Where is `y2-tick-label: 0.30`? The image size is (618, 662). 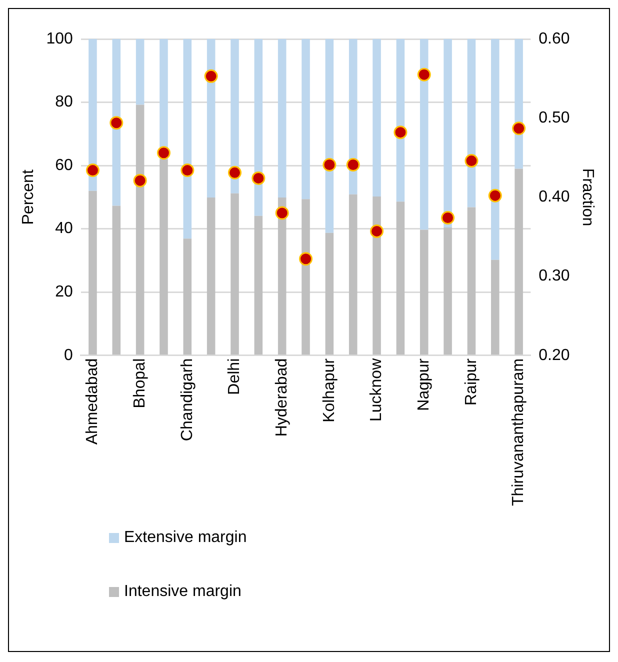
y2-tick-label: 0.30 is located at coordinates (554, 276).